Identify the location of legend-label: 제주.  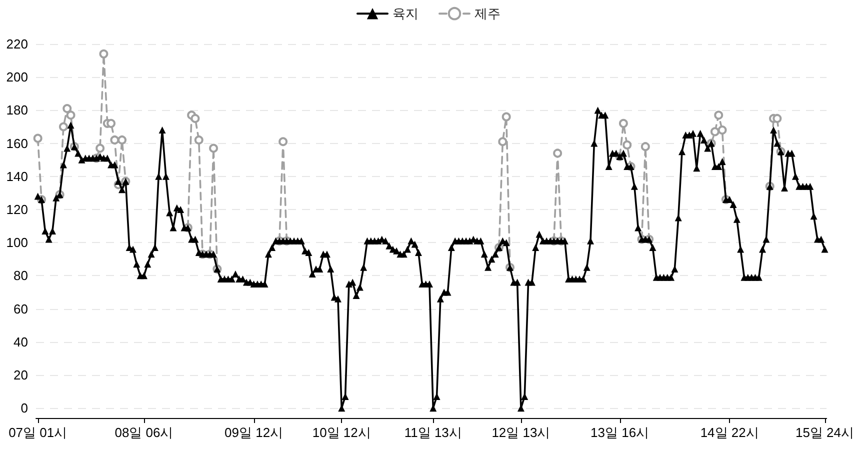
(487, 14).